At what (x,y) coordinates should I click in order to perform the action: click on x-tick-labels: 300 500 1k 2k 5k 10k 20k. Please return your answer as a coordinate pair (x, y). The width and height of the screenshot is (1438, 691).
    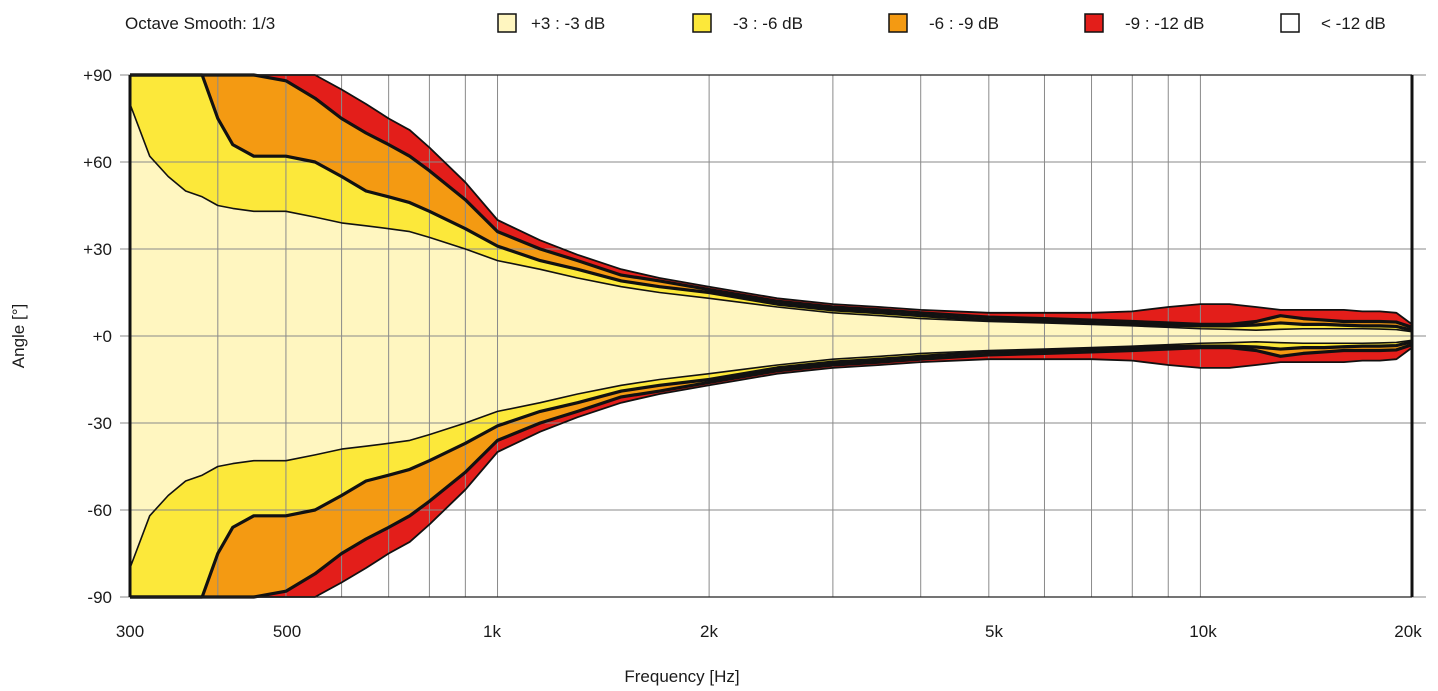
    Looking at the image, I should click on (769, 631).